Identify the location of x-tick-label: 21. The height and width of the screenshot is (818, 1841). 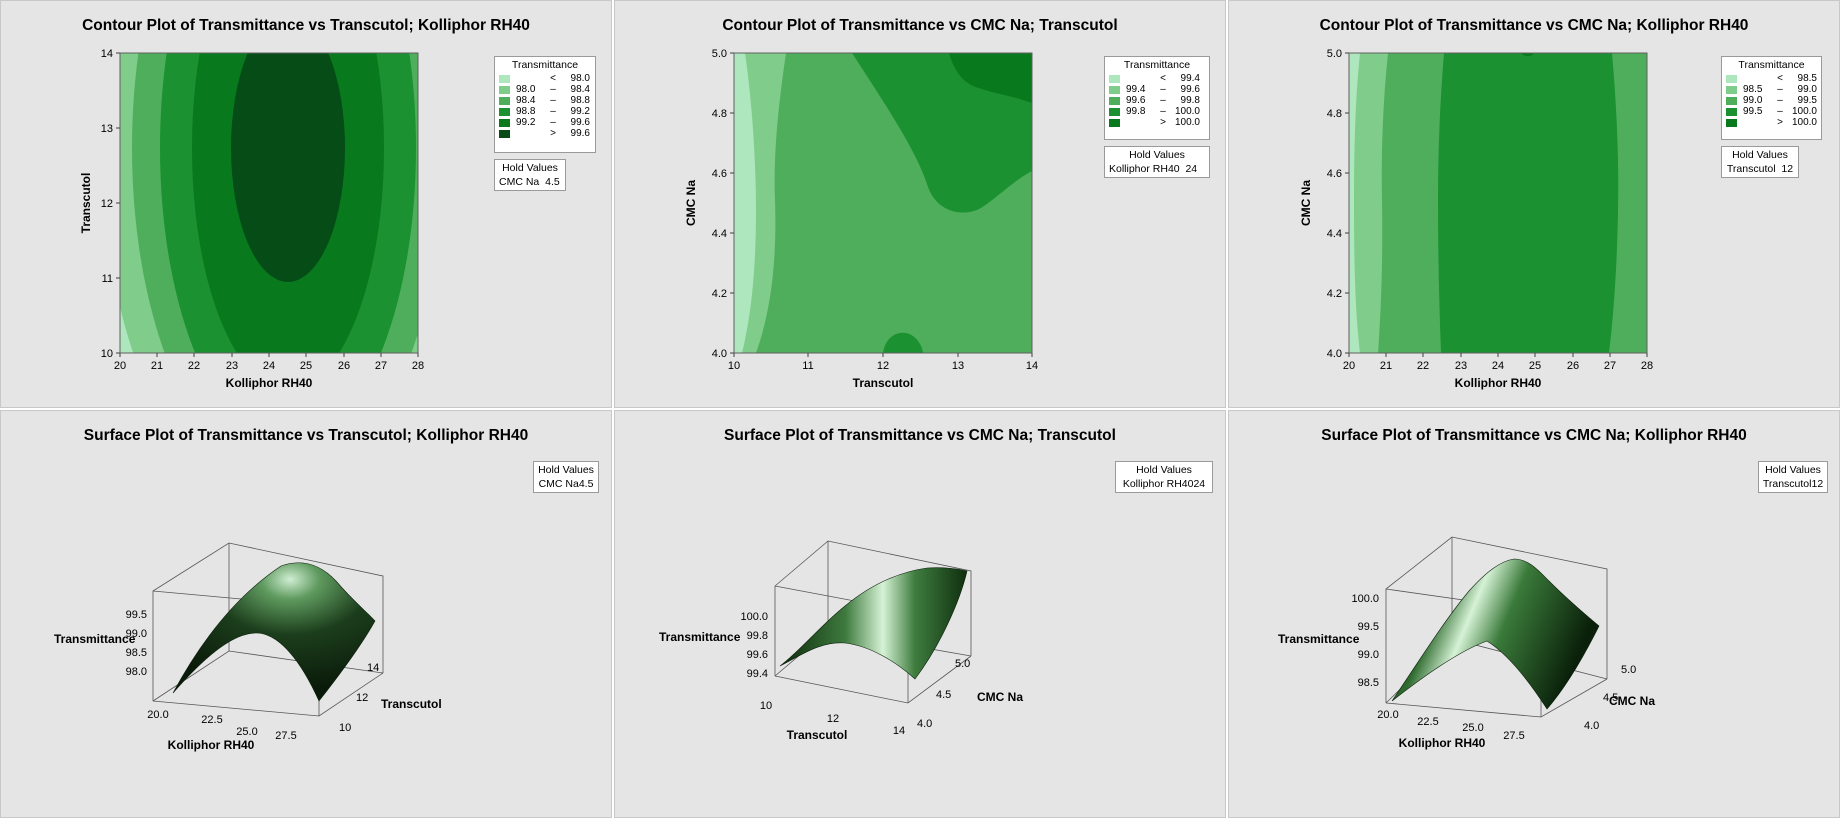
(157, 366).